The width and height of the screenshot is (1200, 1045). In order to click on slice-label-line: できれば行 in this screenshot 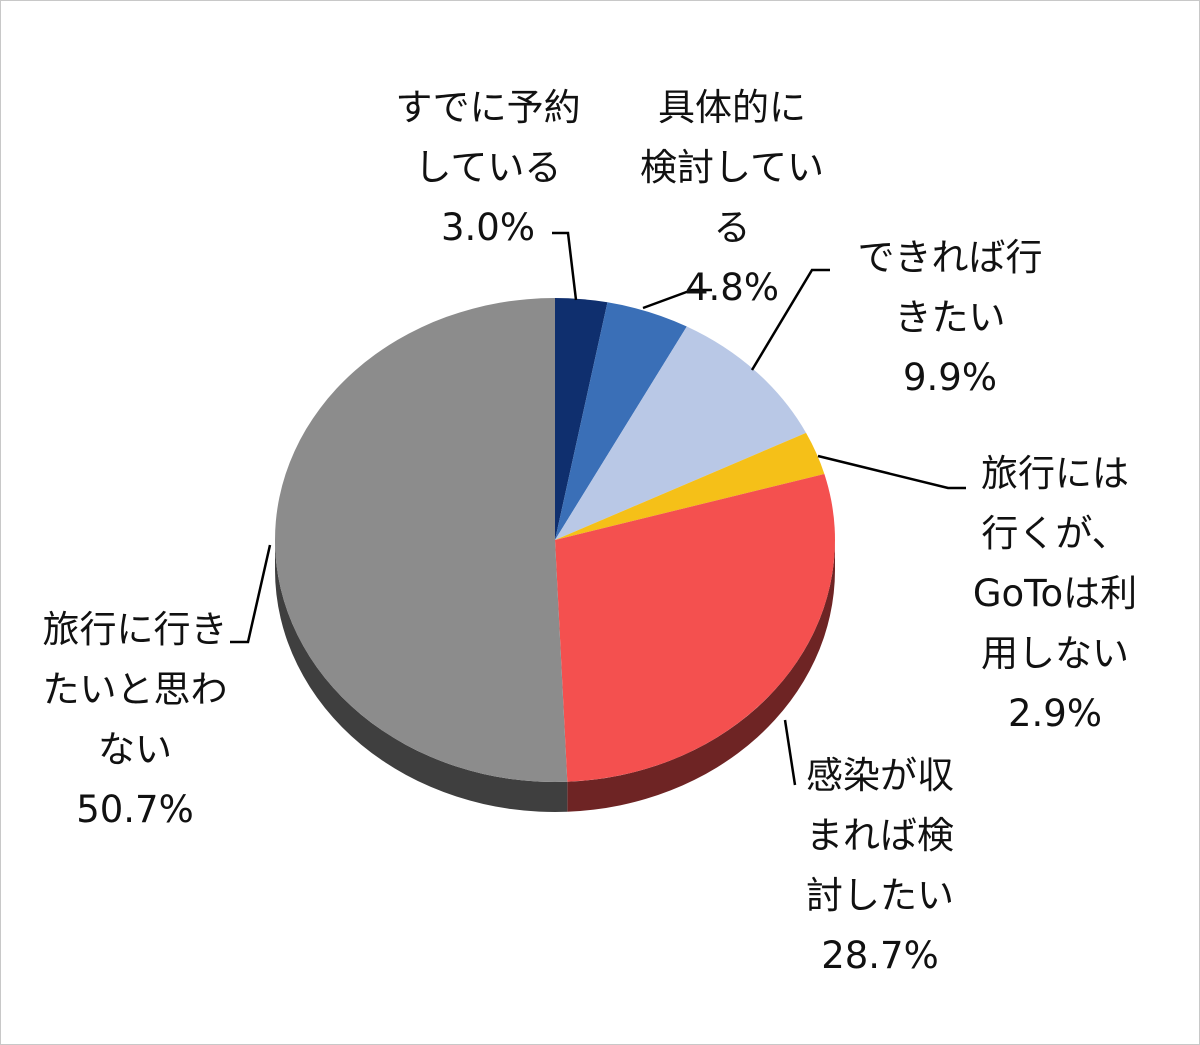, I will do `click(950, 257)`.